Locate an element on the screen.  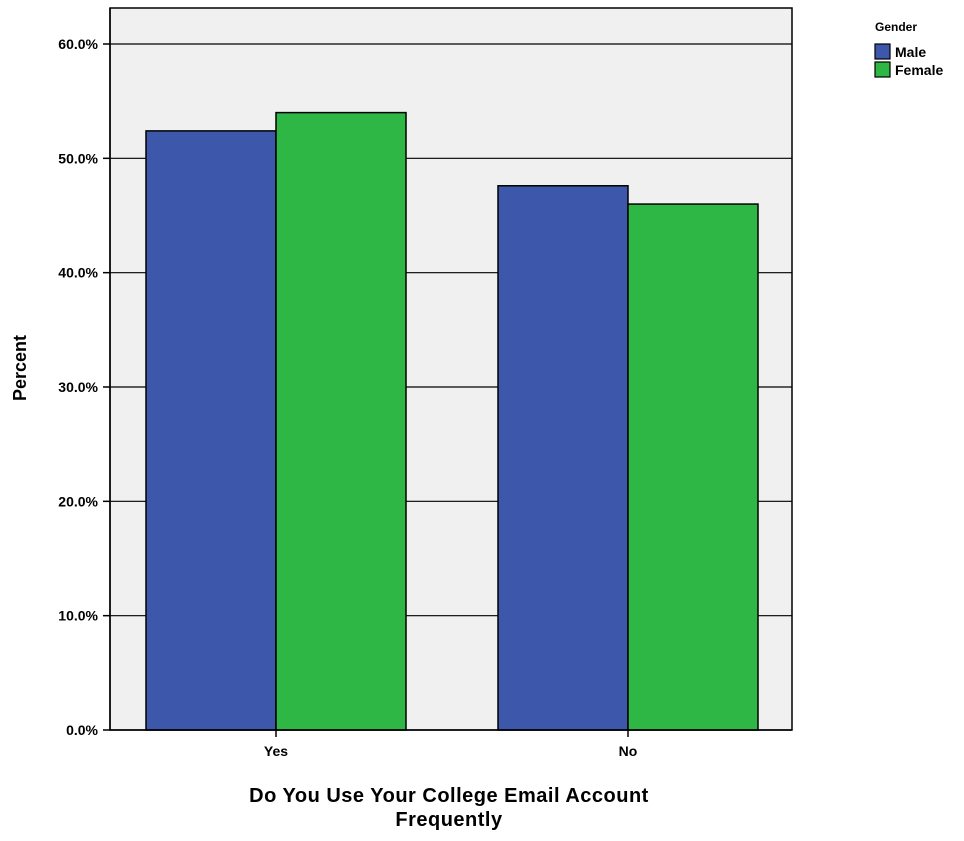
x-axis-title-line-1: Do You Use Your College Email Account is located at coordinates (449, 796).